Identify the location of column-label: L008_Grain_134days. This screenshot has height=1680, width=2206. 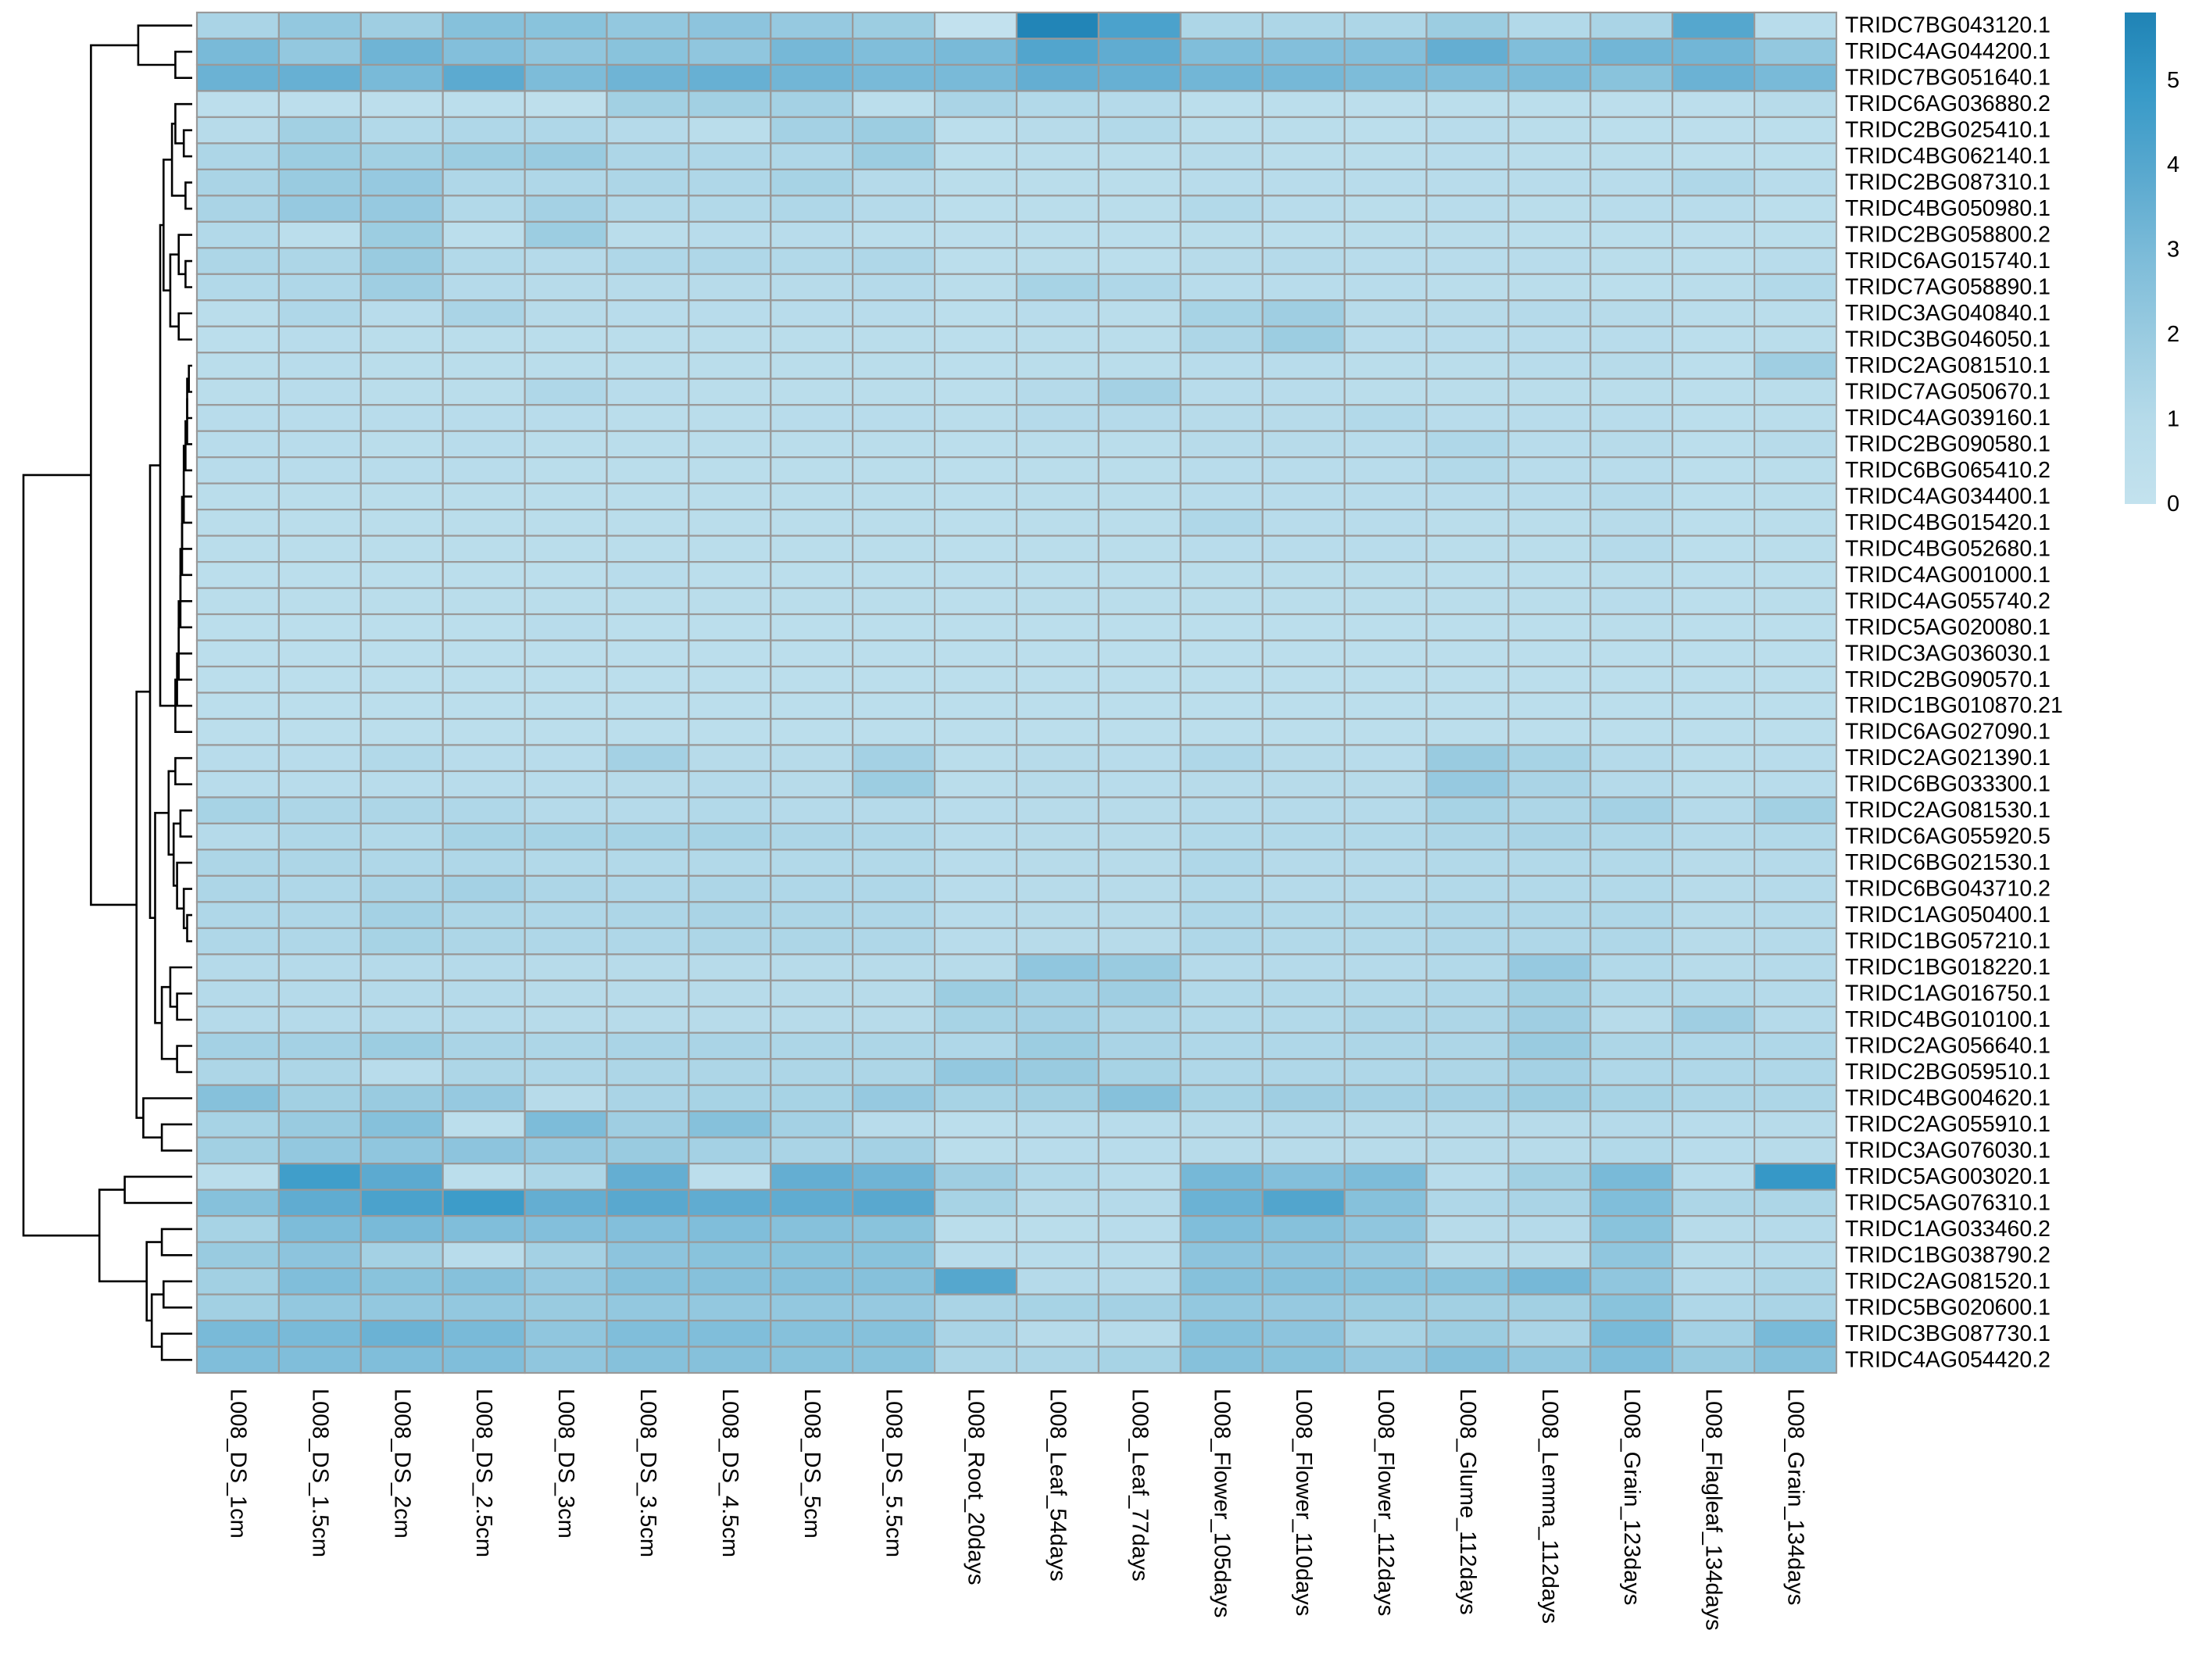
(1795, 1497).